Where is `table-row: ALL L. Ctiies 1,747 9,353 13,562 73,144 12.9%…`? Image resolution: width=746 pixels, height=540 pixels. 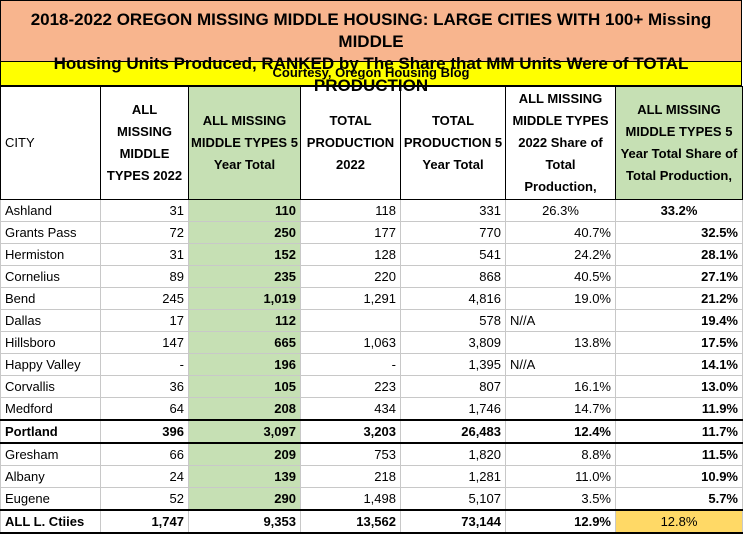
table-row: ALL L. Ctiies 1,747 9,353 13,562 73,144 12.9%… is located at coordinates (371, 521).